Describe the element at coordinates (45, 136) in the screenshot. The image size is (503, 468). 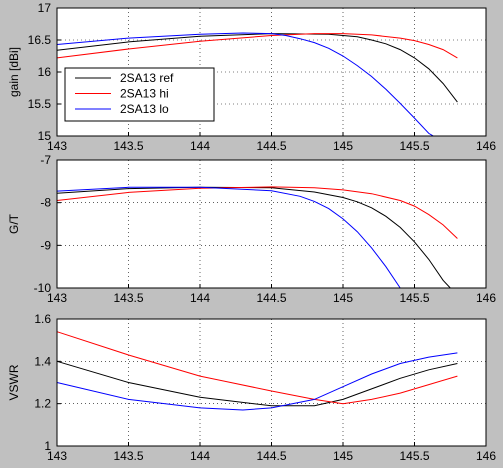
I see `y-tick-label: 15` at that location.